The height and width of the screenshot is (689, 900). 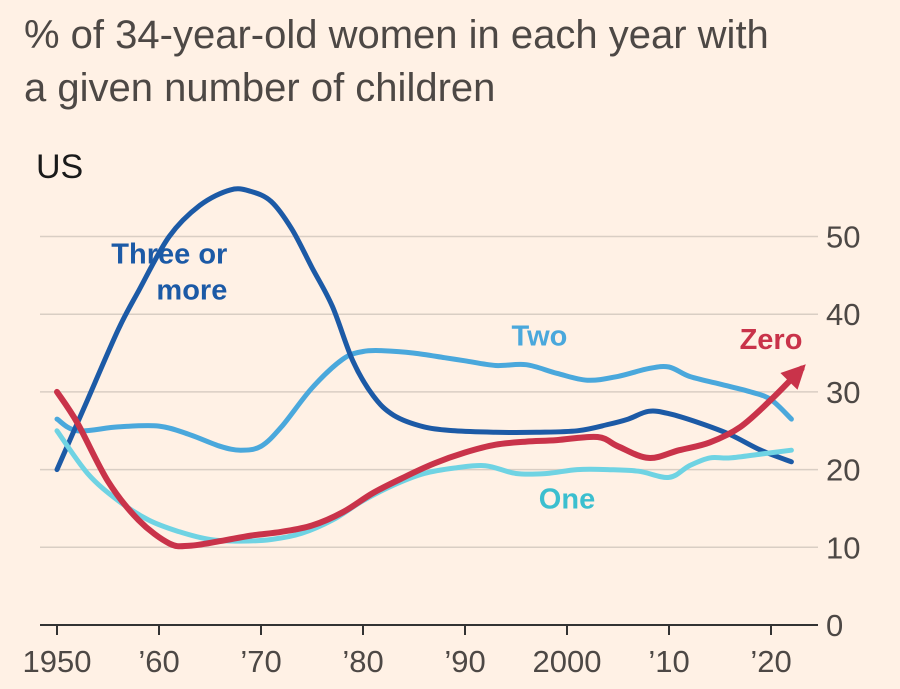 What do you see at coordinates (843, 392) in the screenshot?
I see `y-tick-label-30: 30` at bounding box center [843, 392].